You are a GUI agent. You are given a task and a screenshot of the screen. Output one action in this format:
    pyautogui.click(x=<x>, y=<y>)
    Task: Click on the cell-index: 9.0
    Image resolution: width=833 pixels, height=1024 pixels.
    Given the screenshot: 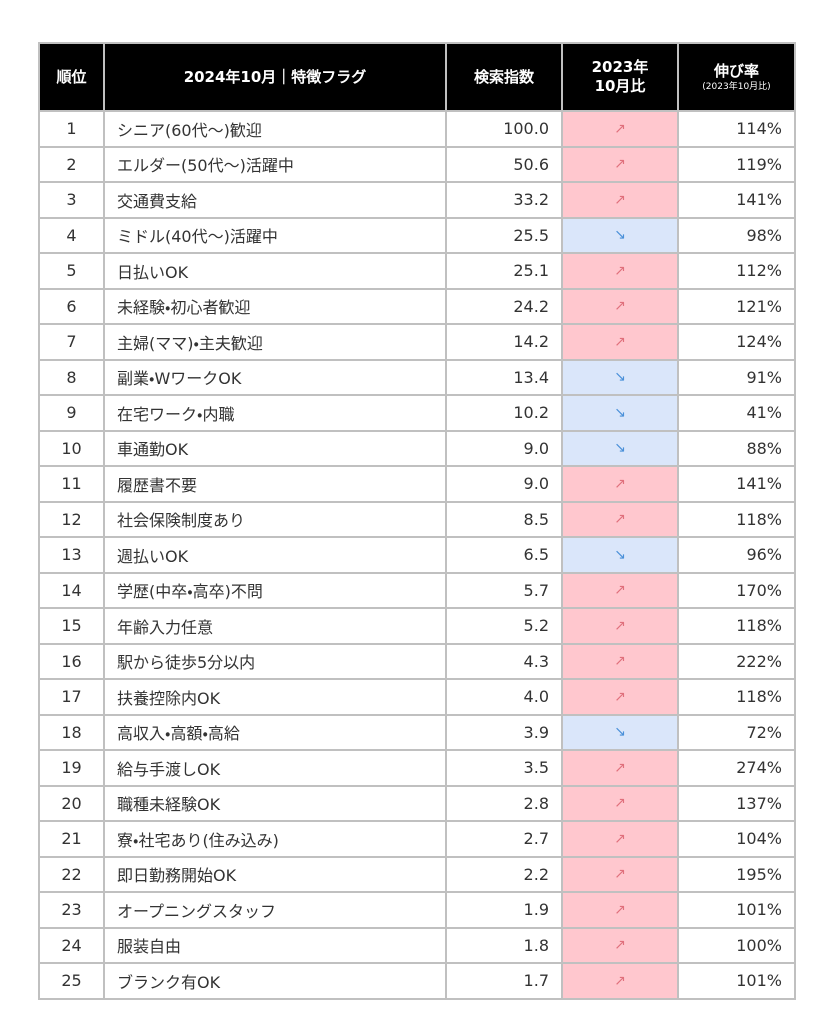 What is the action you would take?
    pyautogui.click(x=504, y=448)
    